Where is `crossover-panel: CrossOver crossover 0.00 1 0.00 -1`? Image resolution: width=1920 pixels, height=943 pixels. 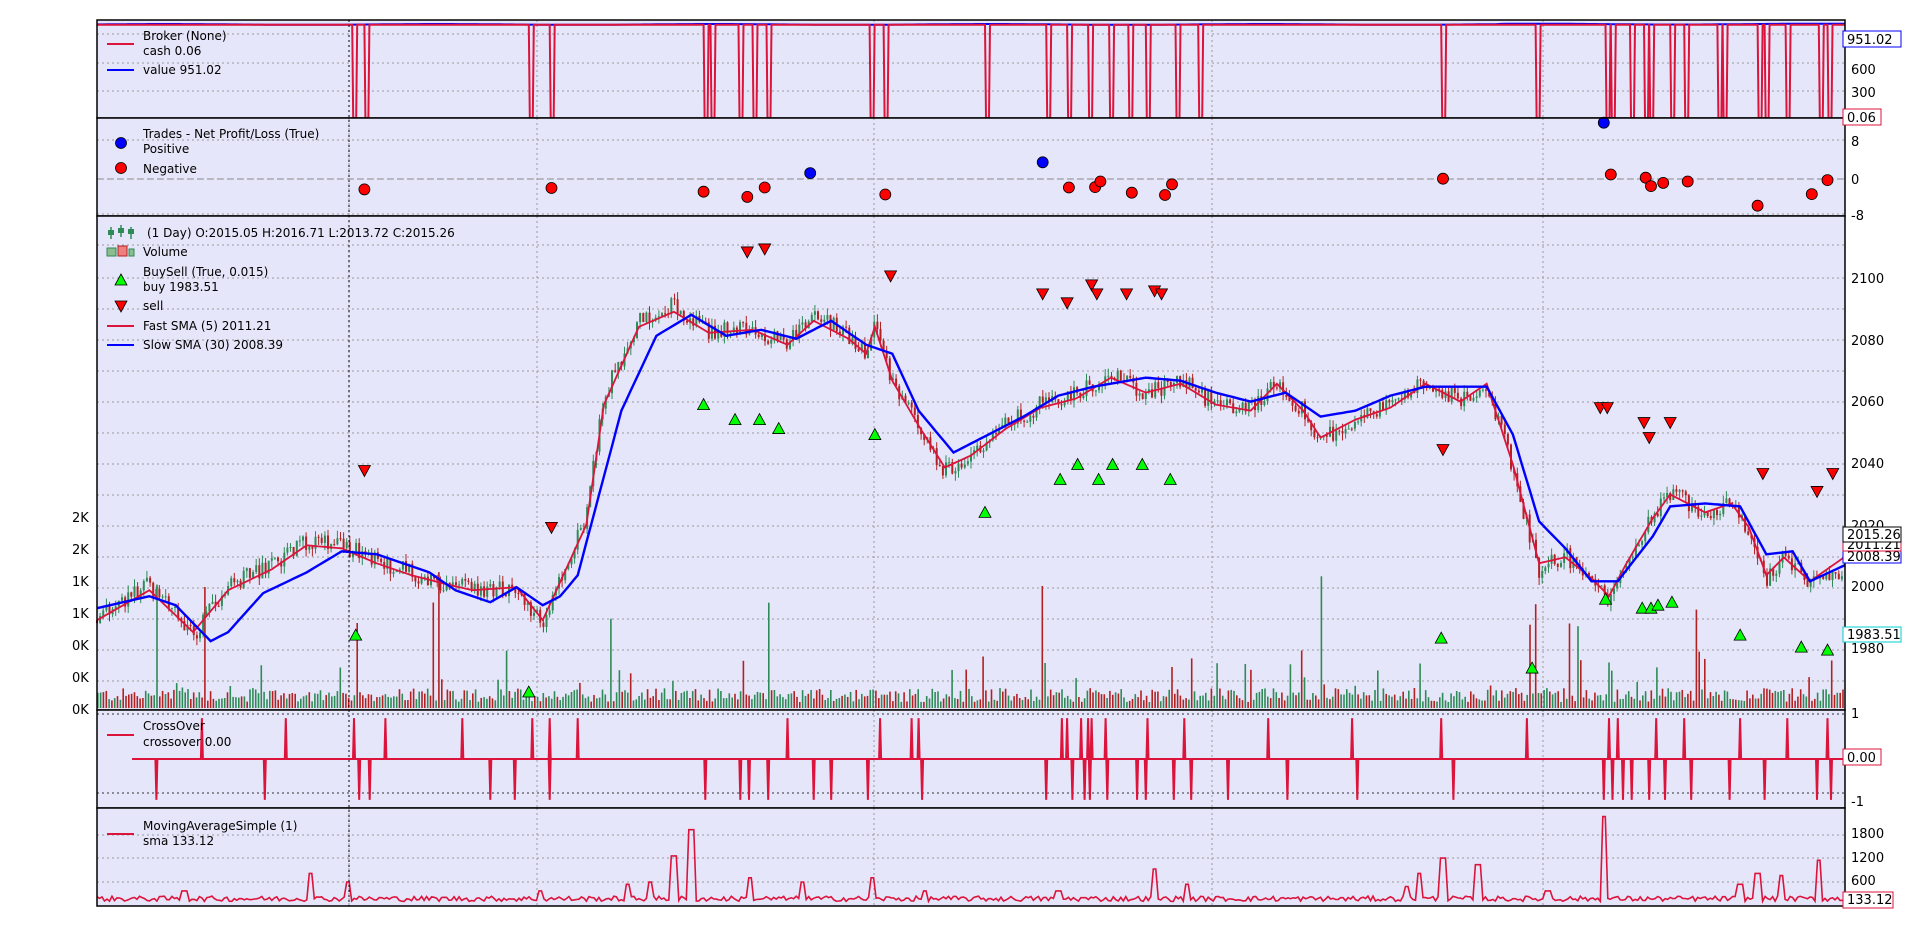 crossover-panel: CrossOver crossover 0.00 1 0.00 -1 is located at coordinates (989, 758).